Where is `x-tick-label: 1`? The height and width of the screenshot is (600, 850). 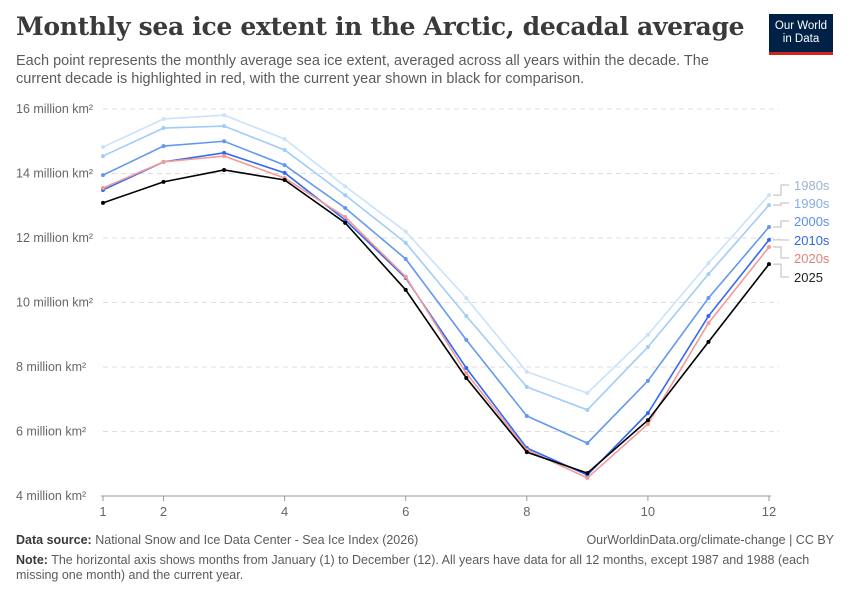 x-tick-label: 1 is located at coordinates (102, 511).